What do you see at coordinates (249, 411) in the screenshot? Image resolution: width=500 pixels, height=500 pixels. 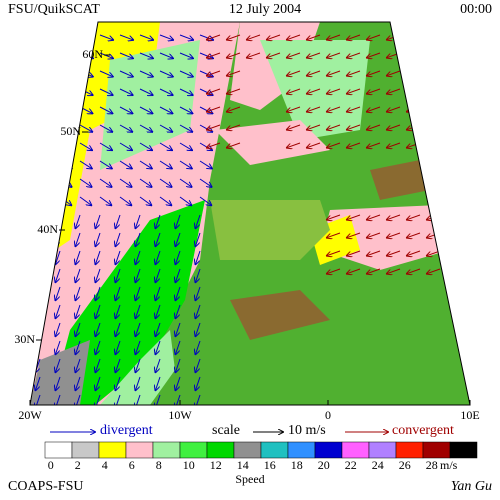 I see `lon-labels: 20W 10W 0 10E` at bounding box center [249, 411].